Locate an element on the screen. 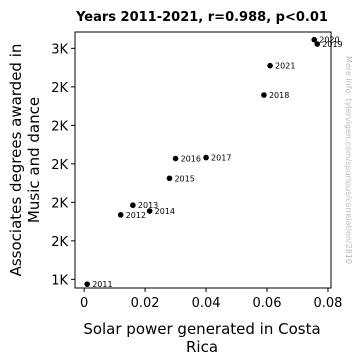  x-axis: 0 0.02 0.04 0.06 0.08 is located at coordinates (211, 299).